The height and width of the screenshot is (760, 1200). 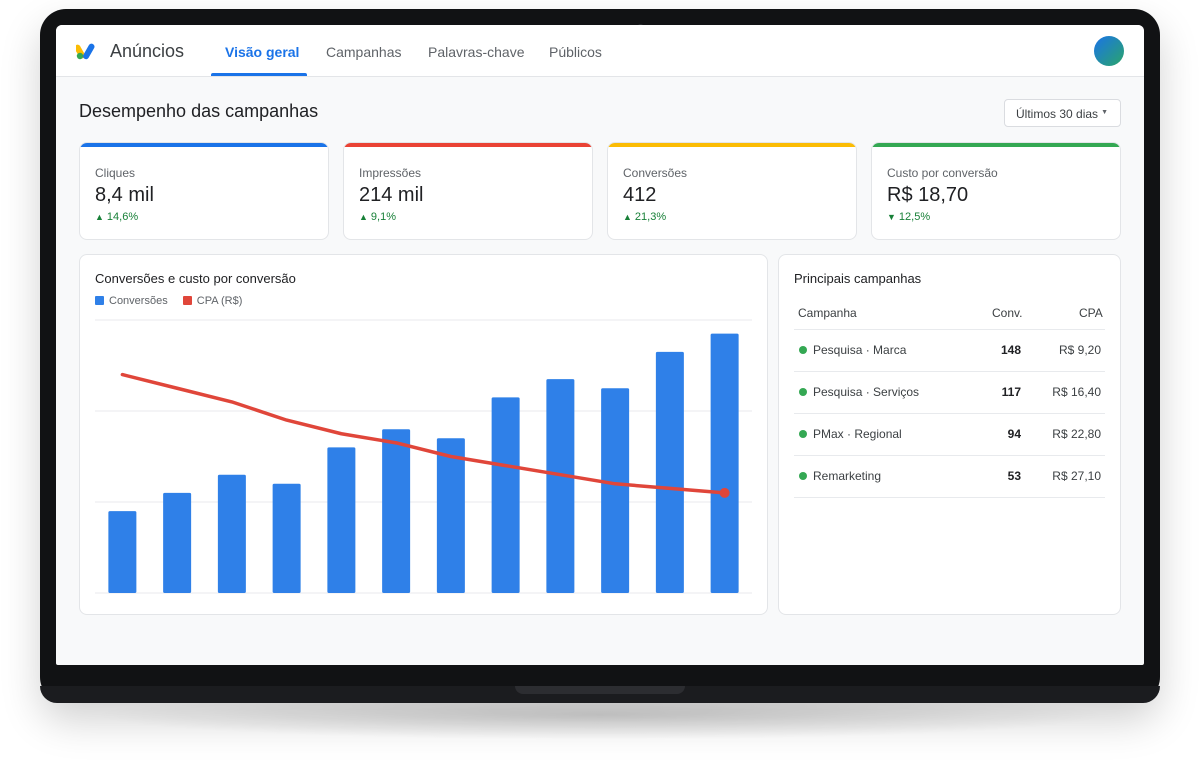 What do you see at coordinates (996, 191) in the screenshot?
I see `kpi-card-custo-por-conversao: Custo por conversão R$ 18,70 ▼ 12,5%` at bounding box center [996, 191].